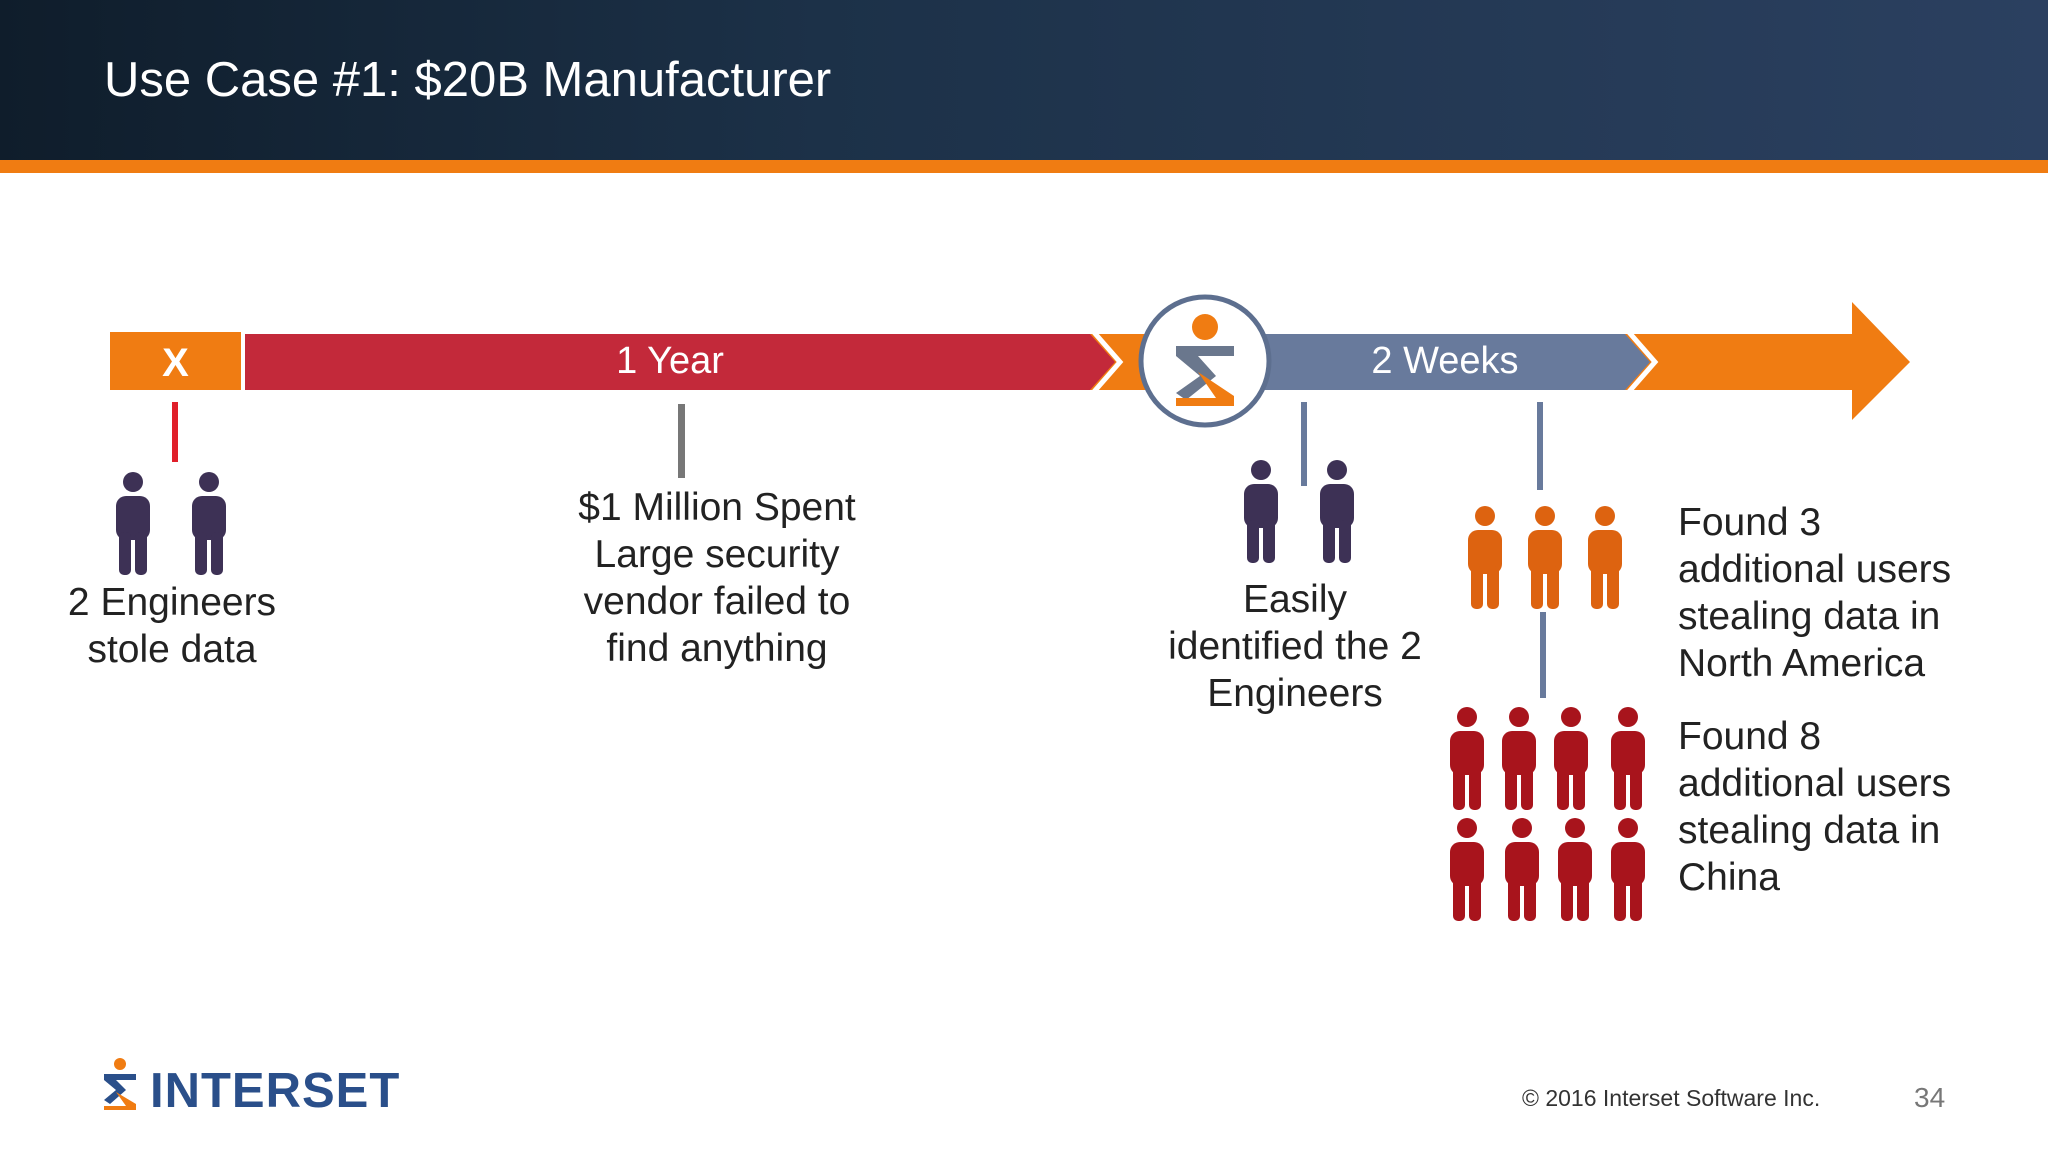  I want to click on interset-logo-icon, so click(120, 1084).